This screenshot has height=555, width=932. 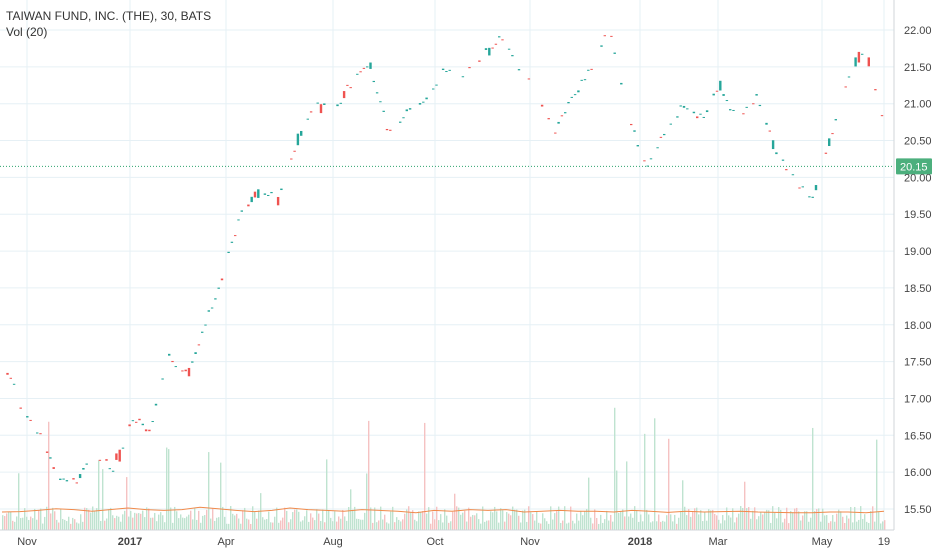 What do you see at coordinates (918, 31) in the screenshot?
I see `y-tick-label: 22.00` at bounding box center [918, 31].